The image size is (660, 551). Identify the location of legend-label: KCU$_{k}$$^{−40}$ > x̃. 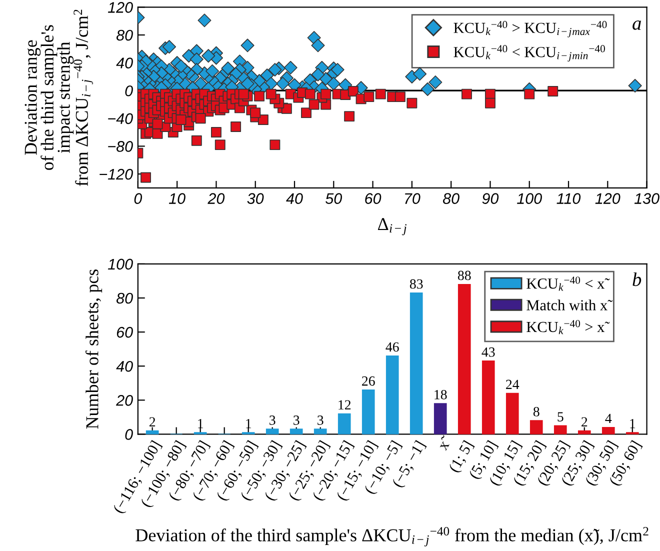
(568, 327).